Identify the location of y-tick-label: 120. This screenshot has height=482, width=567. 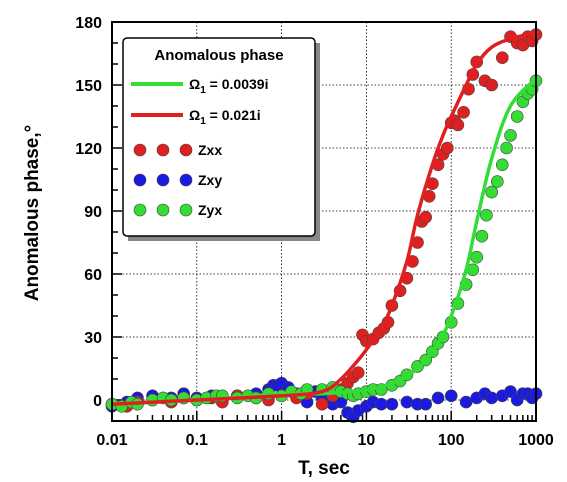
(88, 149).